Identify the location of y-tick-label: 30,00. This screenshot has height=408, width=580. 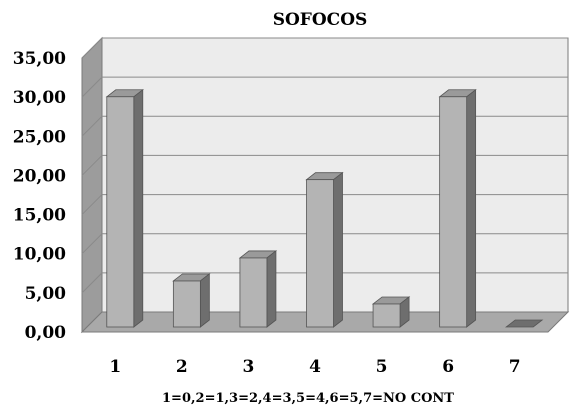
(39, 98).